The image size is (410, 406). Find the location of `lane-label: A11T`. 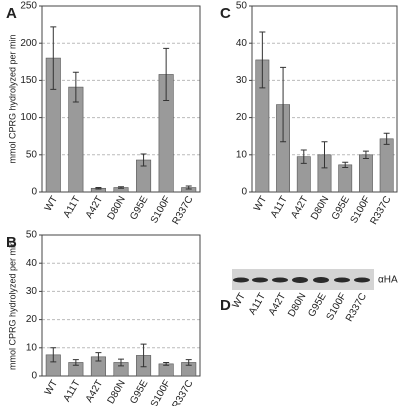

lane-label: A11T is located at coordinates (257, 304).